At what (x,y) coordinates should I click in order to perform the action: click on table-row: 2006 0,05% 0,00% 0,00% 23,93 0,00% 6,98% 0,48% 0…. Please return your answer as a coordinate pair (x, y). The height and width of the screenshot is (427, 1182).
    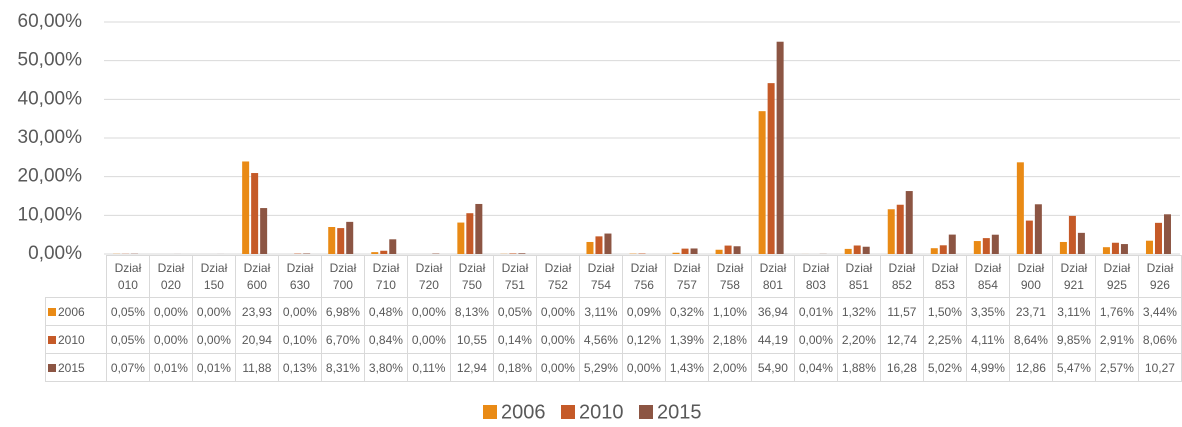
    Looking at the image, I should click on (613, 311).